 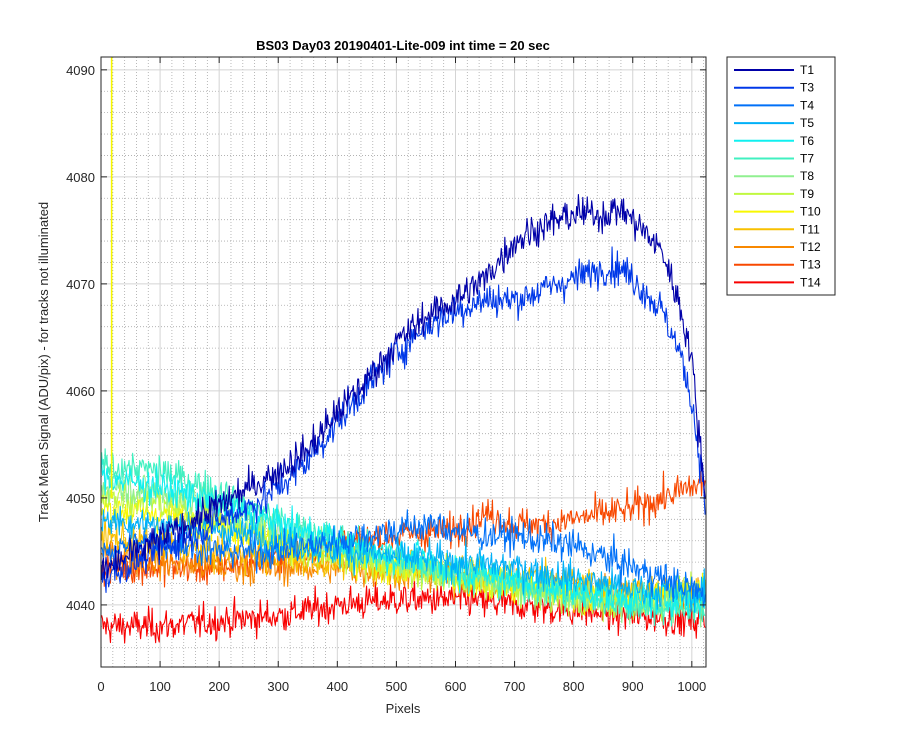 I want to click on x-tick-label: 200, so click(x=219, y=686).